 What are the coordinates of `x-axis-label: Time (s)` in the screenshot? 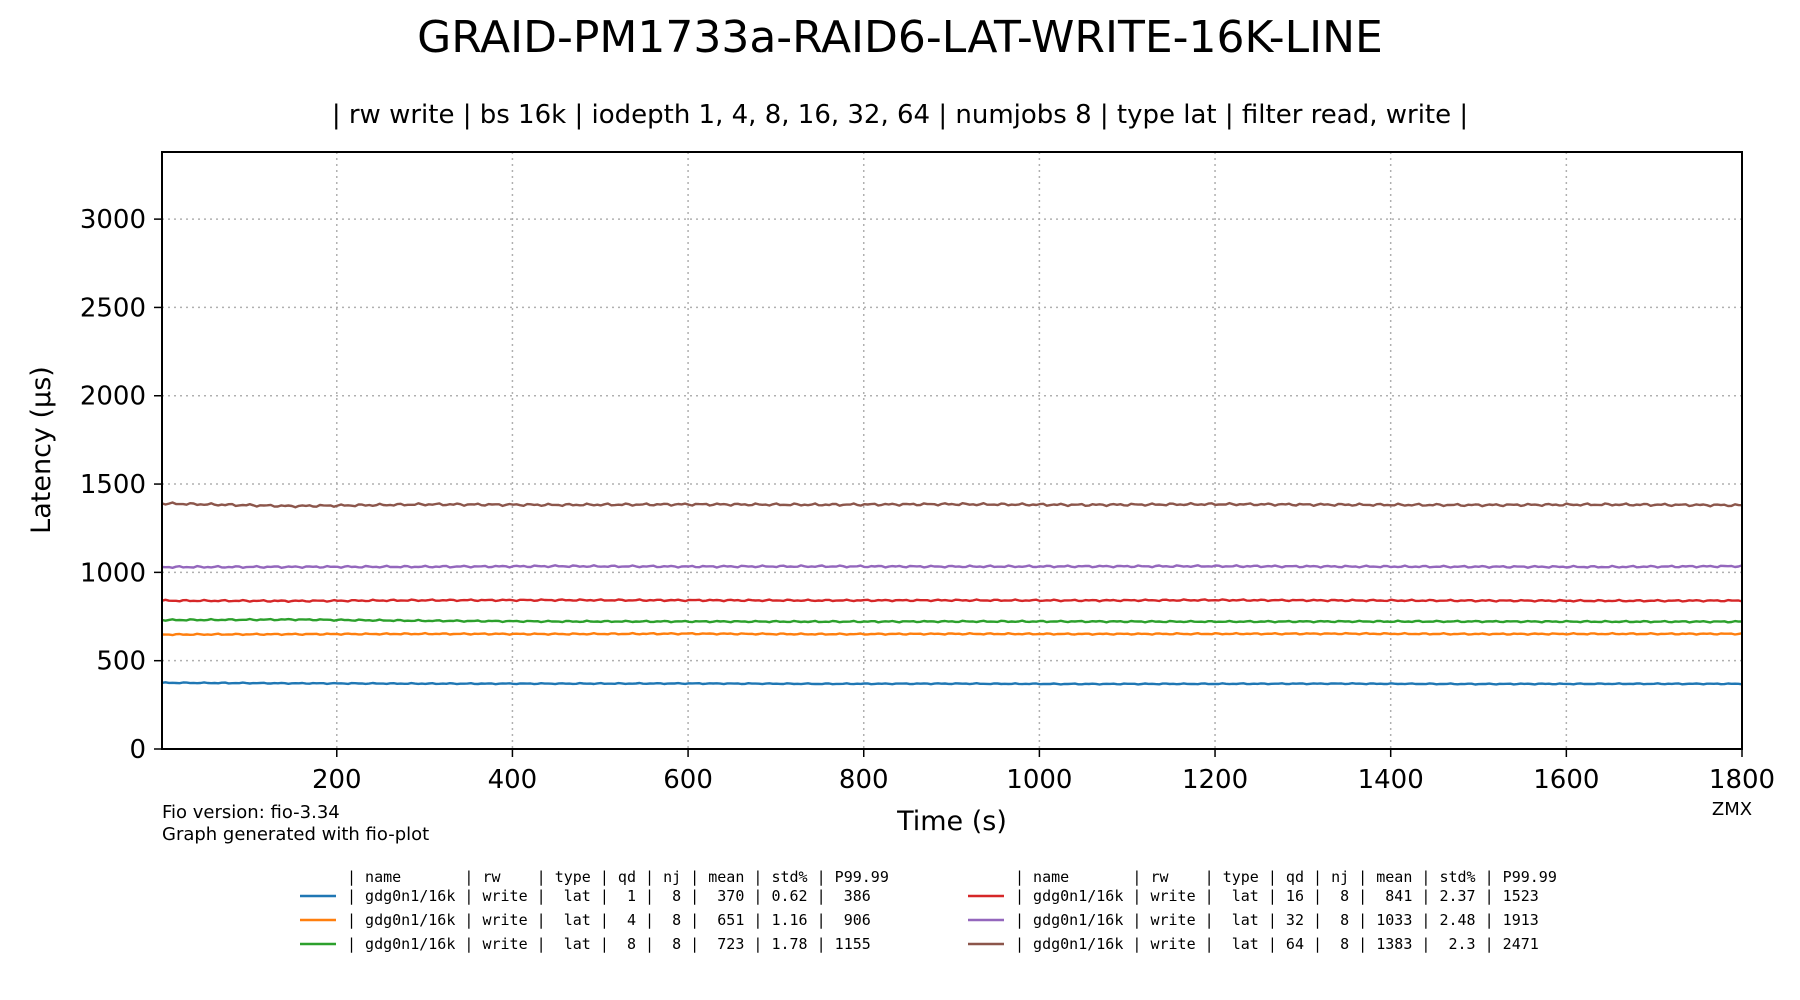 It's located at (951, 821).